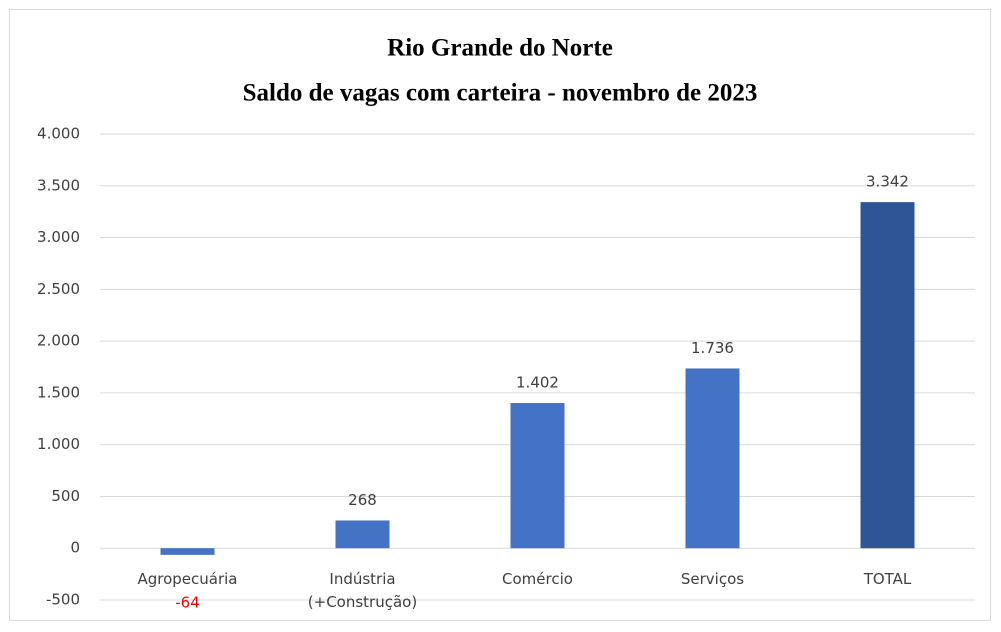  I want to click on y-tick-label: 1.000, so click(58, 444).